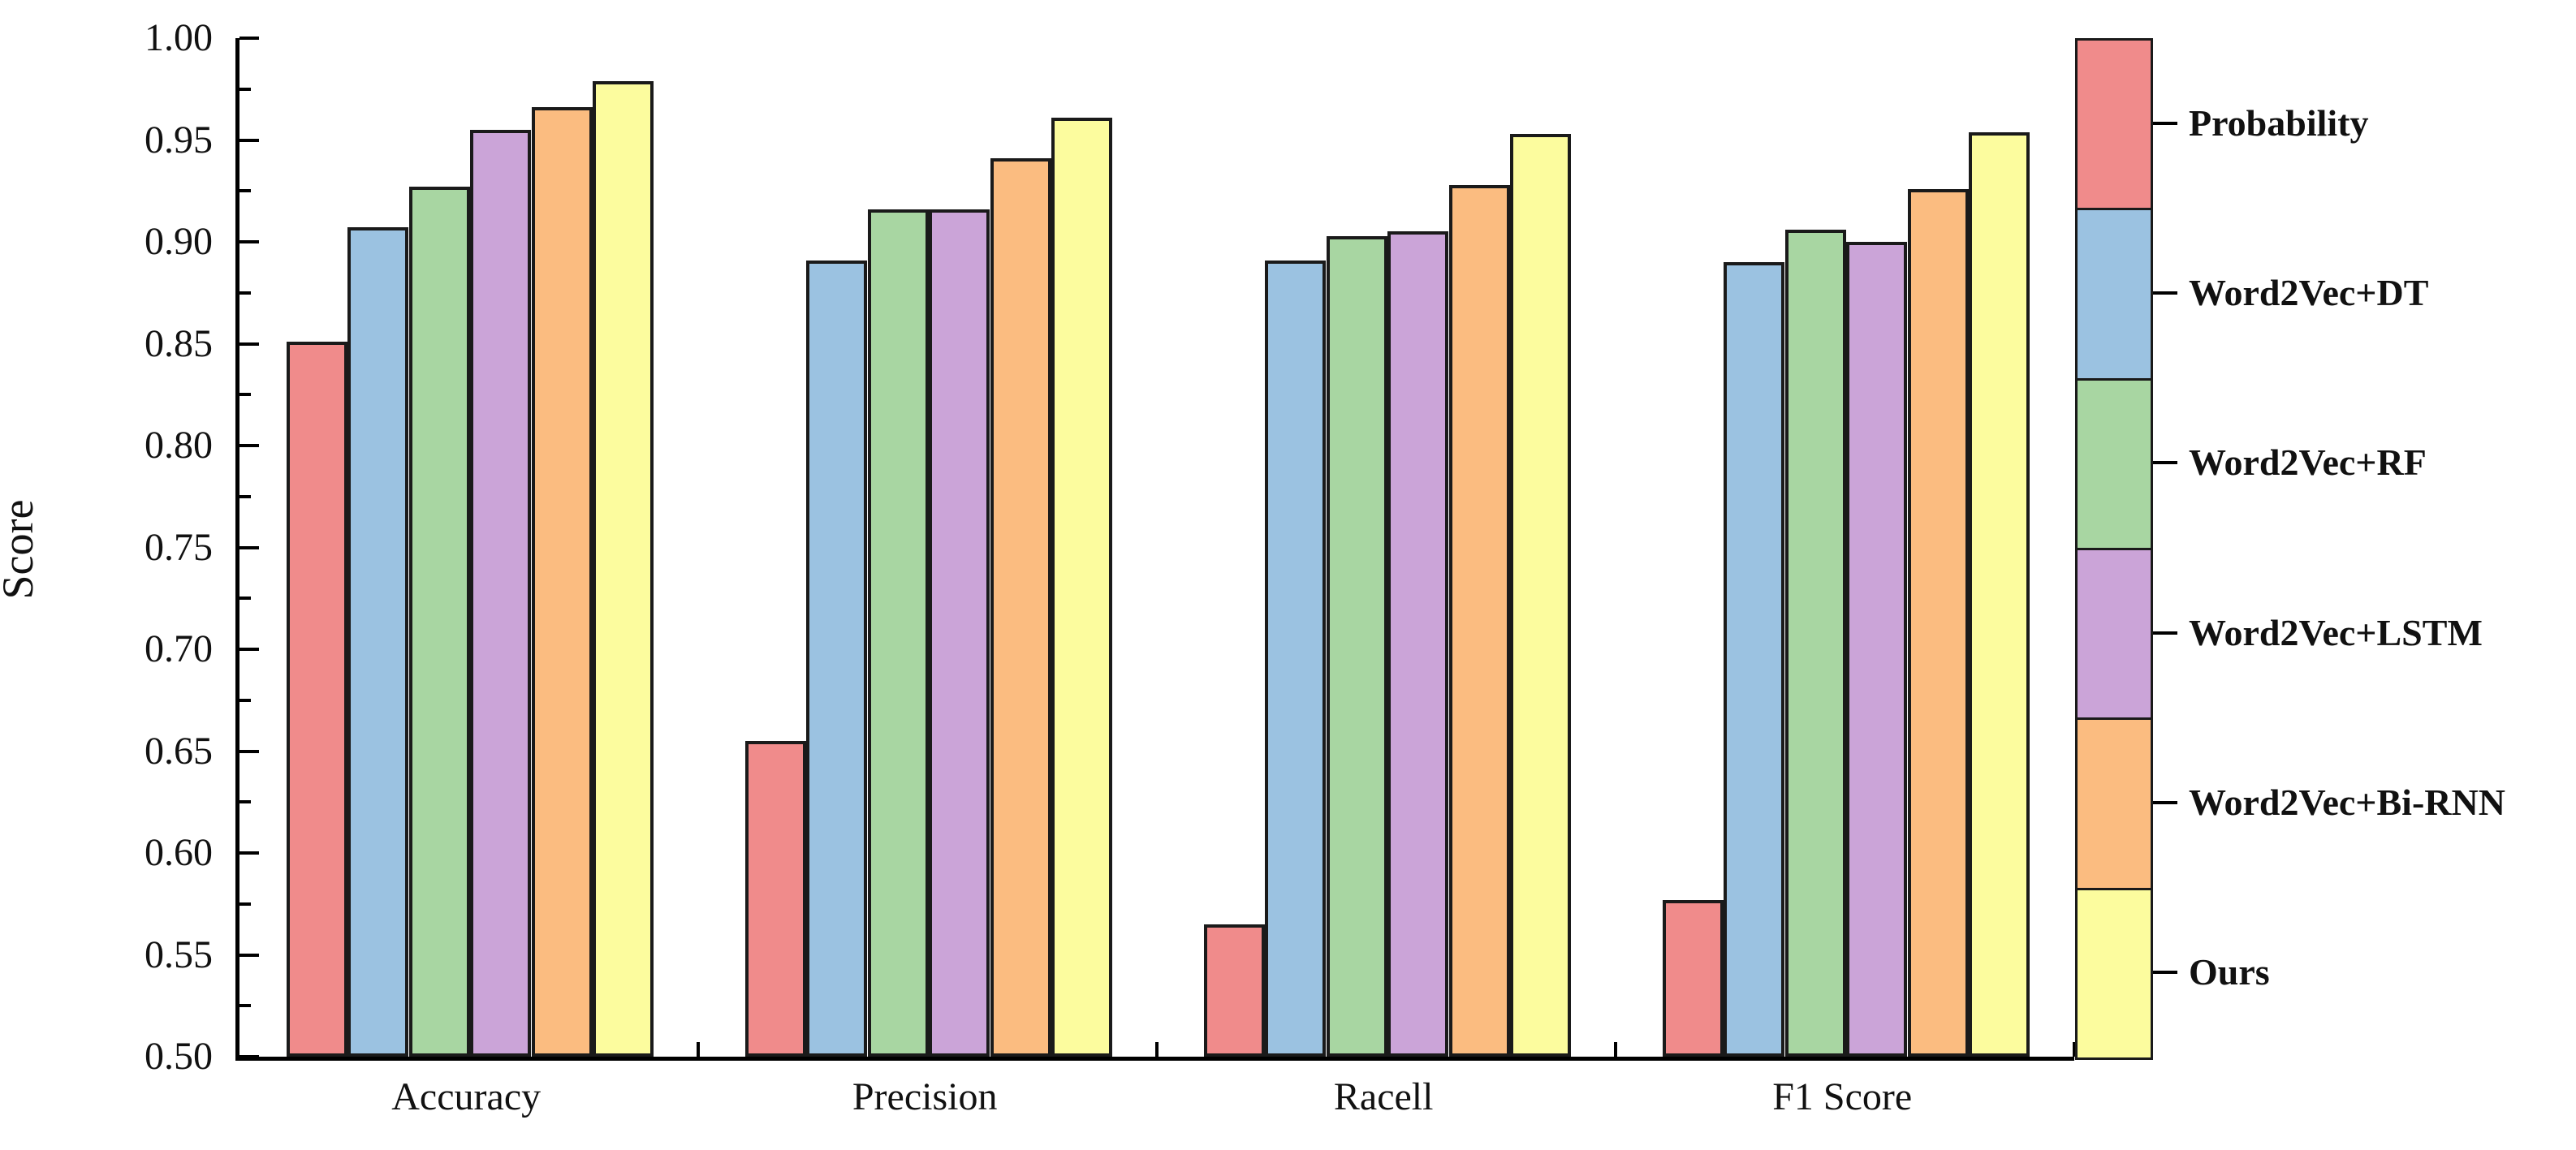 The image size is (2576, 1150). Describe the element at coordinates (2229, 972) in the screenshot. I see `legend-label-ours: Ours` at that location.